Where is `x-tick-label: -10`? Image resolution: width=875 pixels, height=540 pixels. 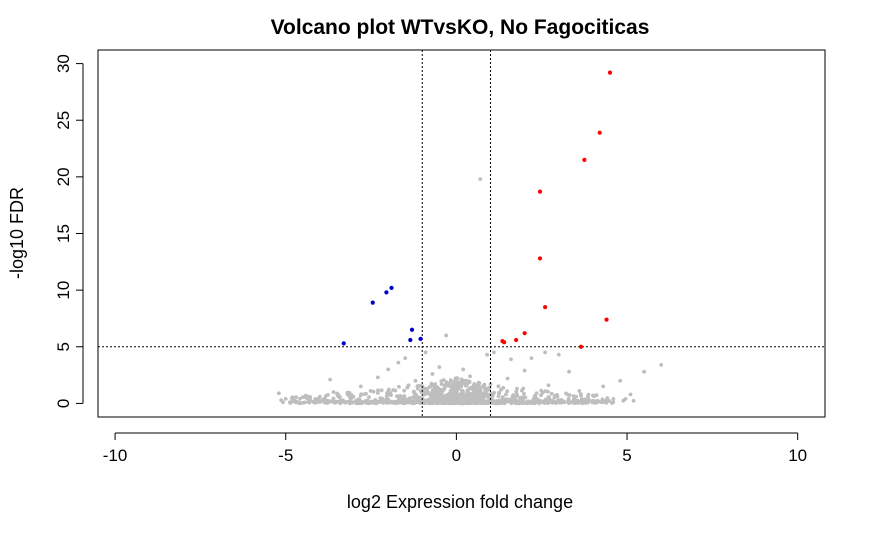 x-tick-label: -10 is located at coordinates (115, 455).